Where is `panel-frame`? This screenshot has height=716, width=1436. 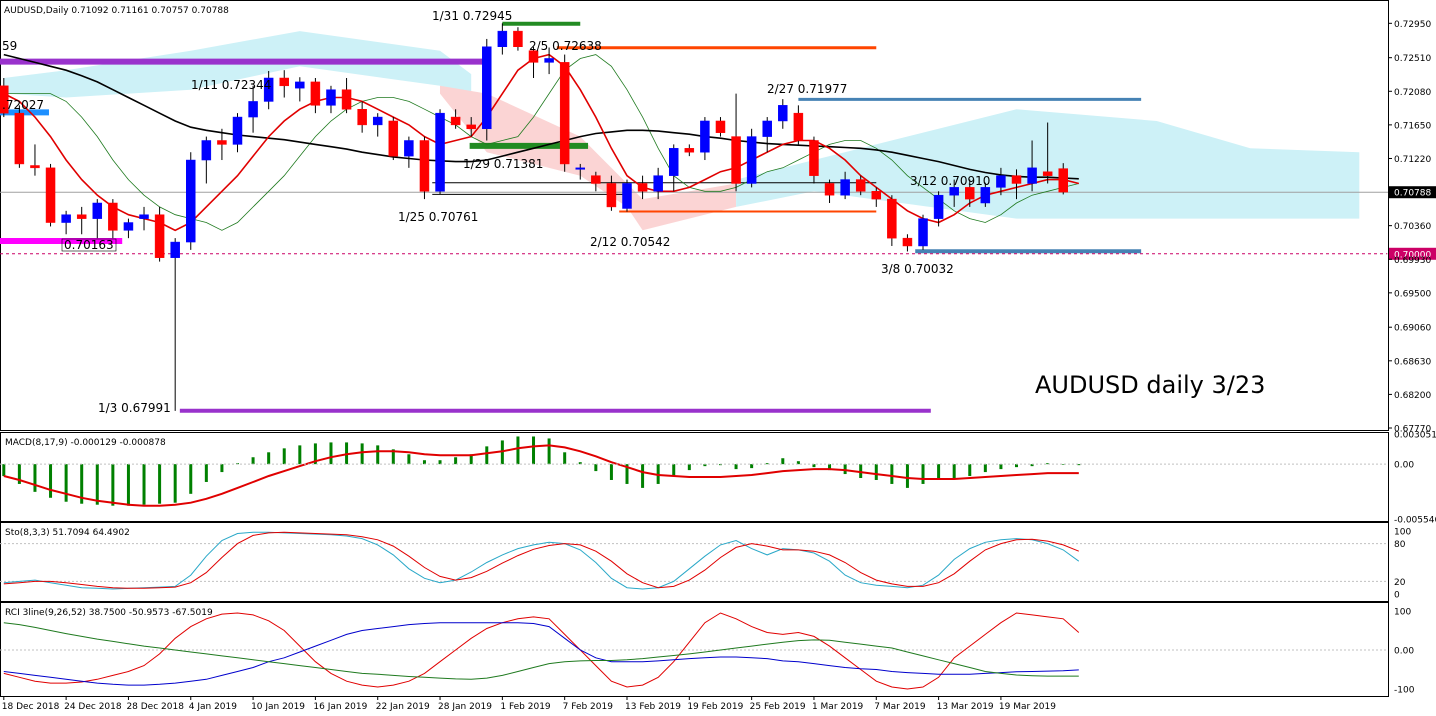 panel-frame is located at coordinates (694, 477).